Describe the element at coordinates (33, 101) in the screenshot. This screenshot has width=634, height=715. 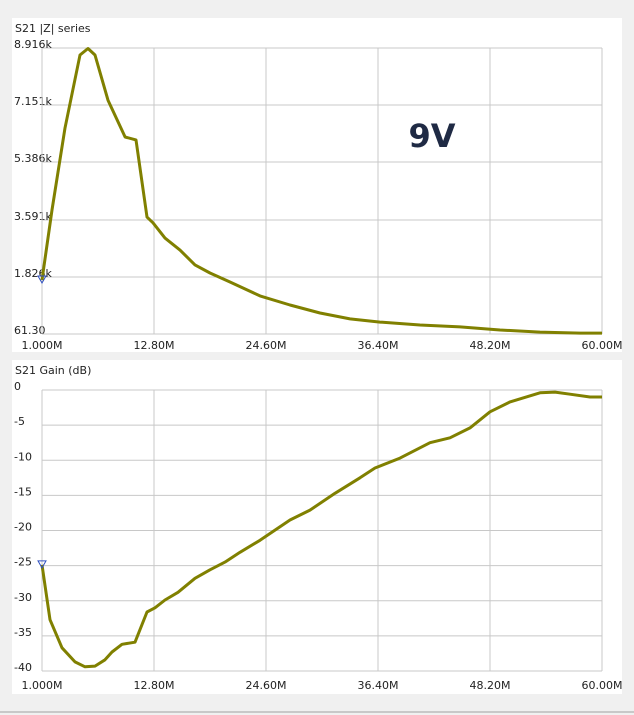
I see `y-tick-label: 7.151k` at that location.